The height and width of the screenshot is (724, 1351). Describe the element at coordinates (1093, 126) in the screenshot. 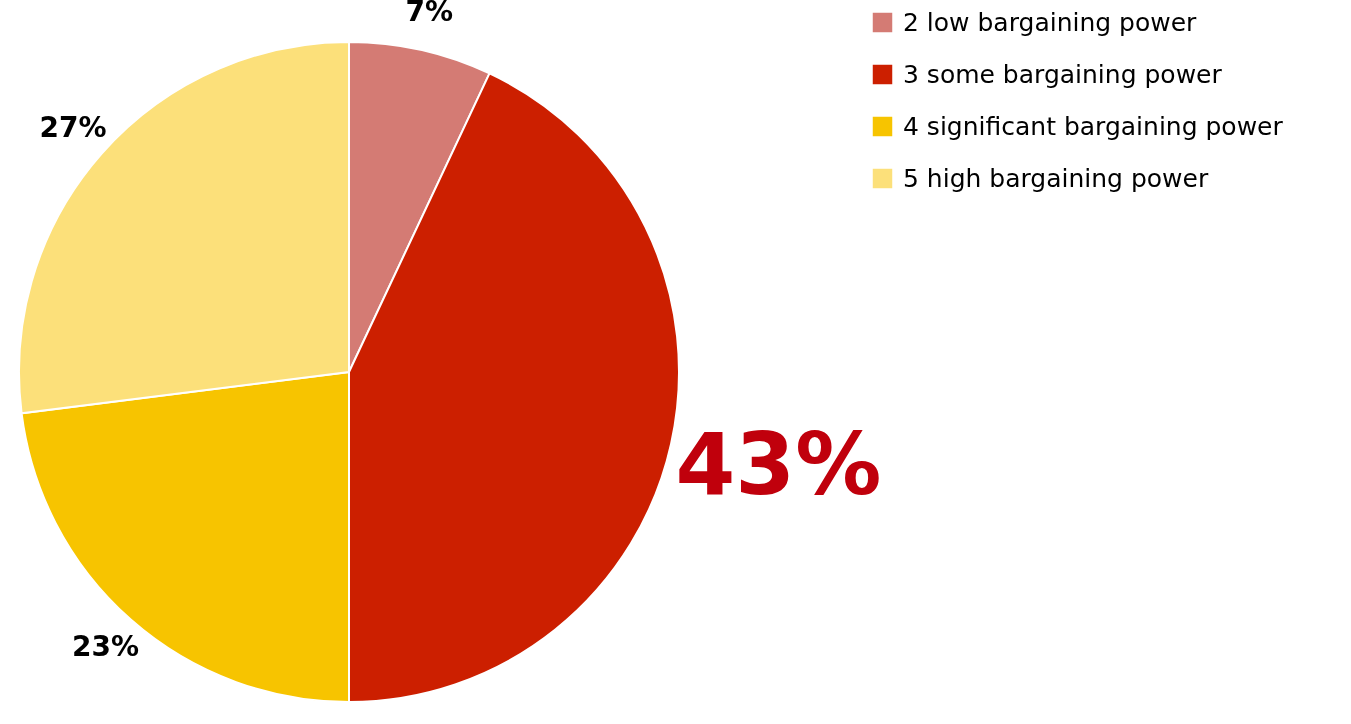

I see `legend-label: 4 significant bargaining power` at that location.